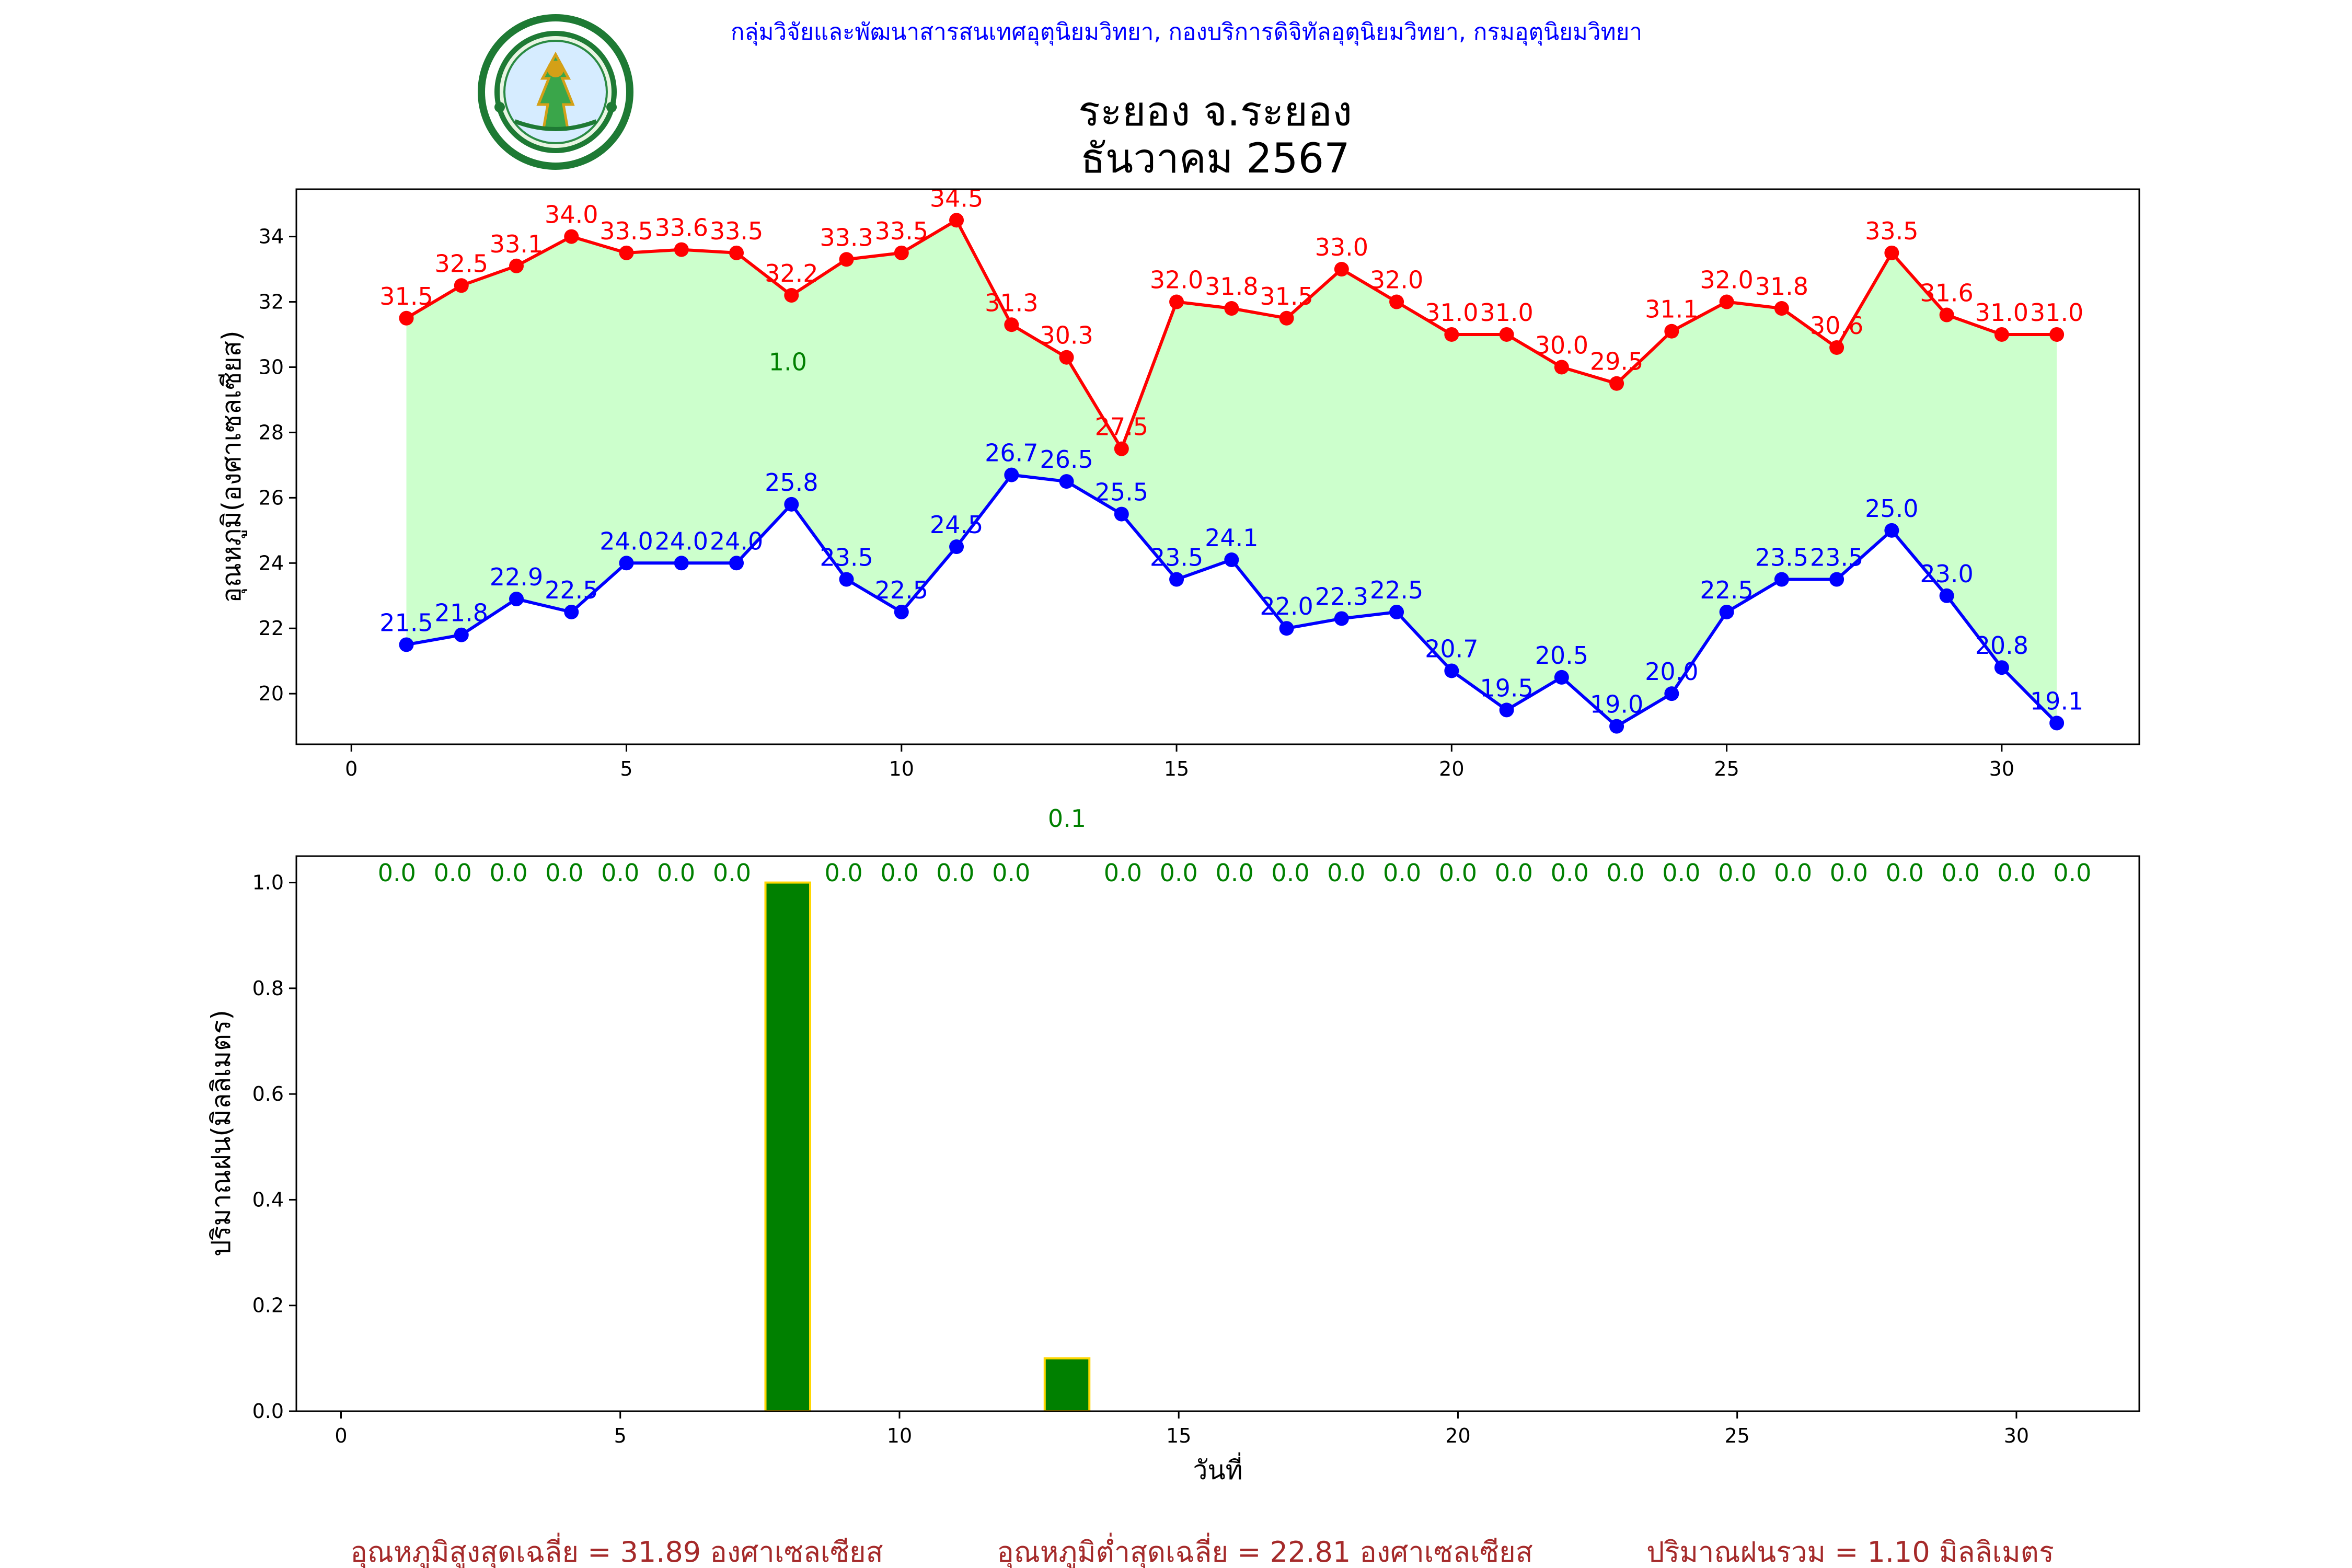  What do you see at coordinates (268, 882) in the screenshot?
I see `rainfall-y-tick-label: 1.0` at bounding box center [268, 882].